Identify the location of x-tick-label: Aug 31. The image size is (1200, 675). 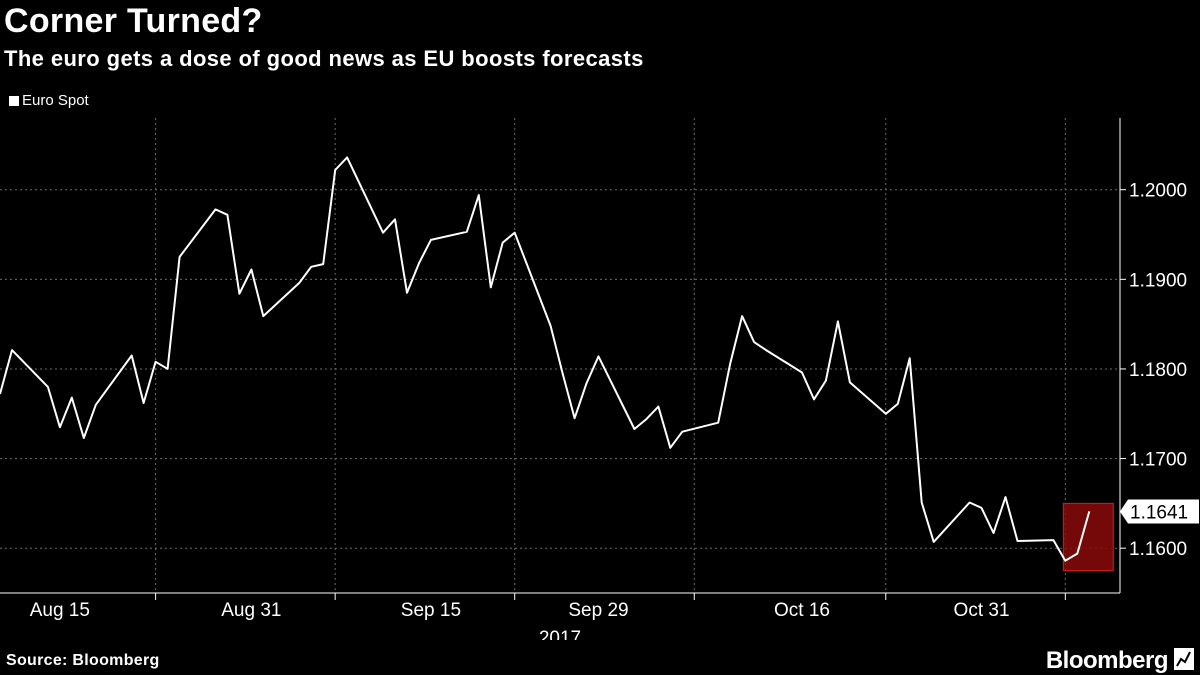
(251, 610).